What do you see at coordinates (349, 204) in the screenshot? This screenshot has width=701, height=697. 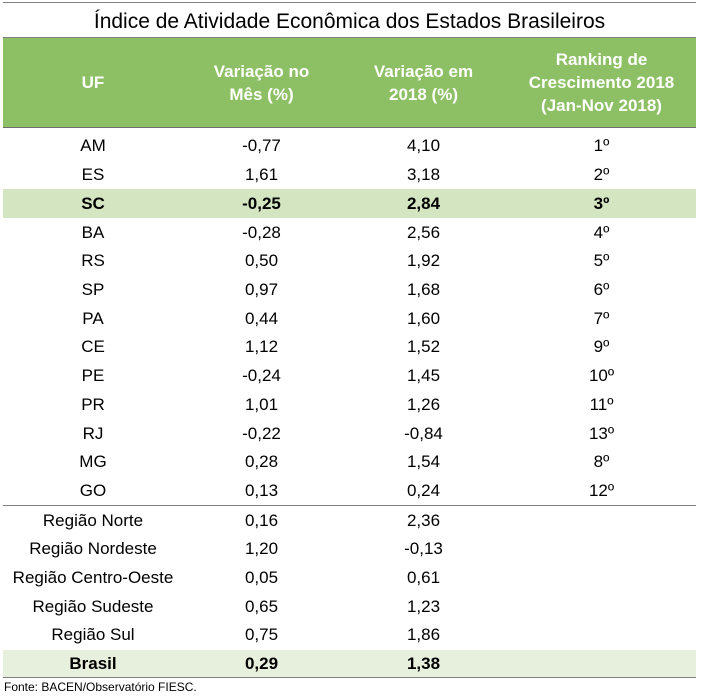 I see `table-row-highlighted: SC -0,25 2,84 3º` at bounding box center [349, 204].